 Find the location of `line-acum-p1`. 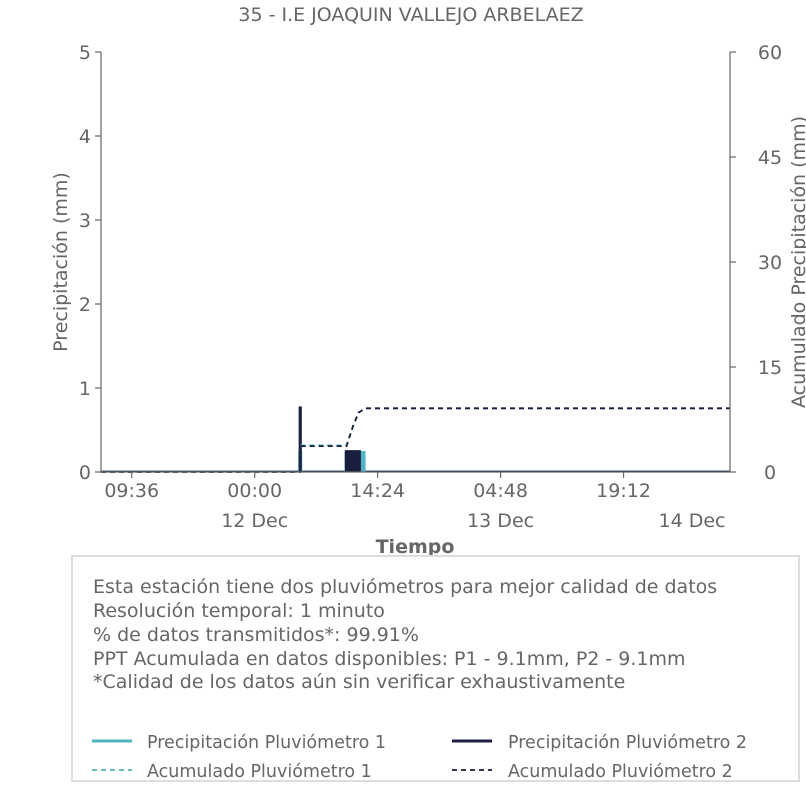

line-acum-p1 is located at coordinates (415, 440).